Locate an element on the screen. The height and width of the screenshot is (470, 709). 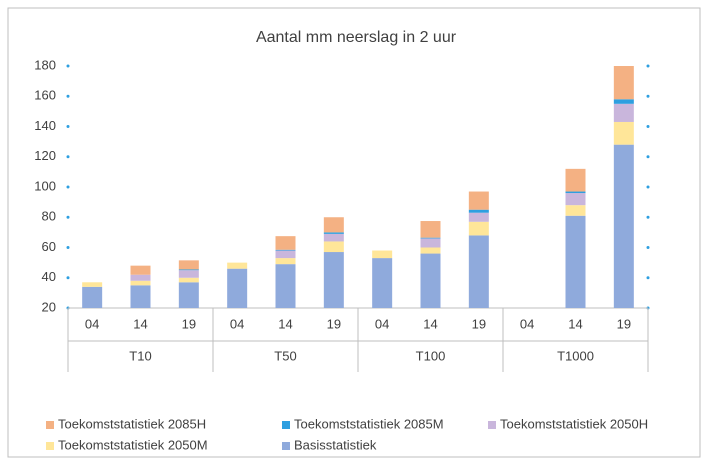
y-tick-label: 40 is located at coordinates (49, 276).